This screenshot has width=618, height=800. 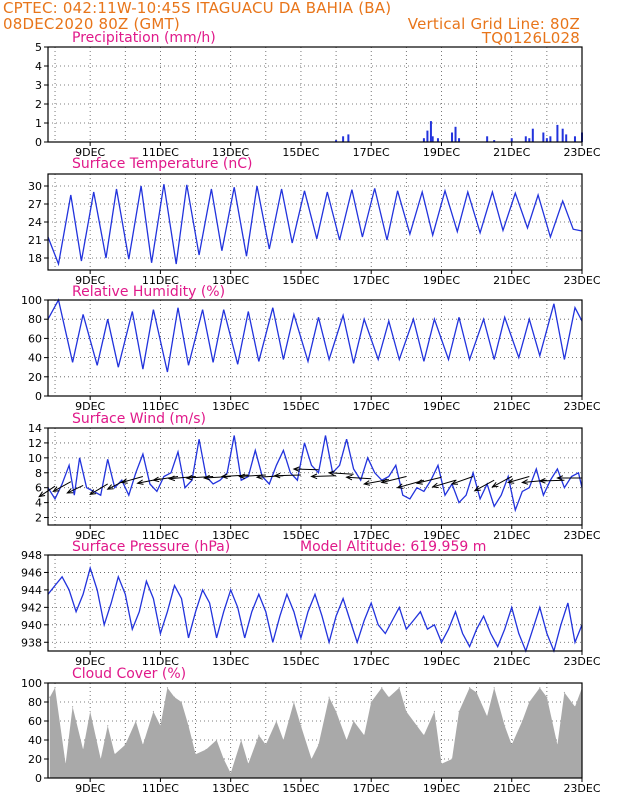 What do you see at coordinates (38, 123) in the screenshot?
I see `y-tick-label: 1` at bounding box center [38, 123].